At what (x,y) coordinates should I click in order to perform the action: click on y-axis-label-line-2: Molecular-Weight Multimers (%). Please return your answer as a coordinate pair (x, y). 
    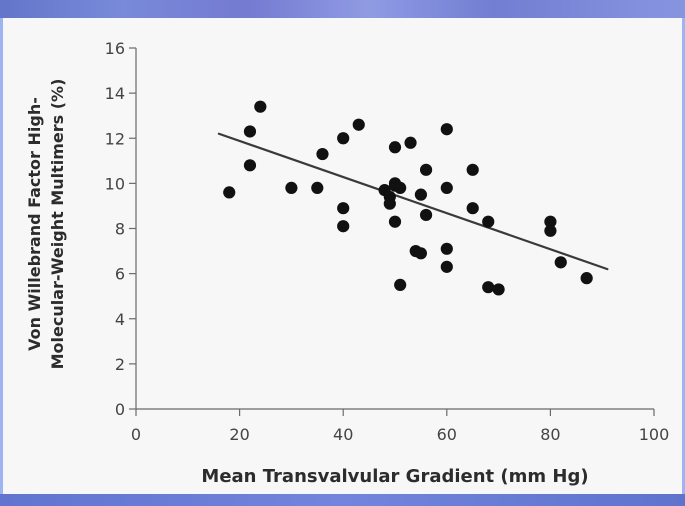
    Looking at the image, I should click on (57, 224).